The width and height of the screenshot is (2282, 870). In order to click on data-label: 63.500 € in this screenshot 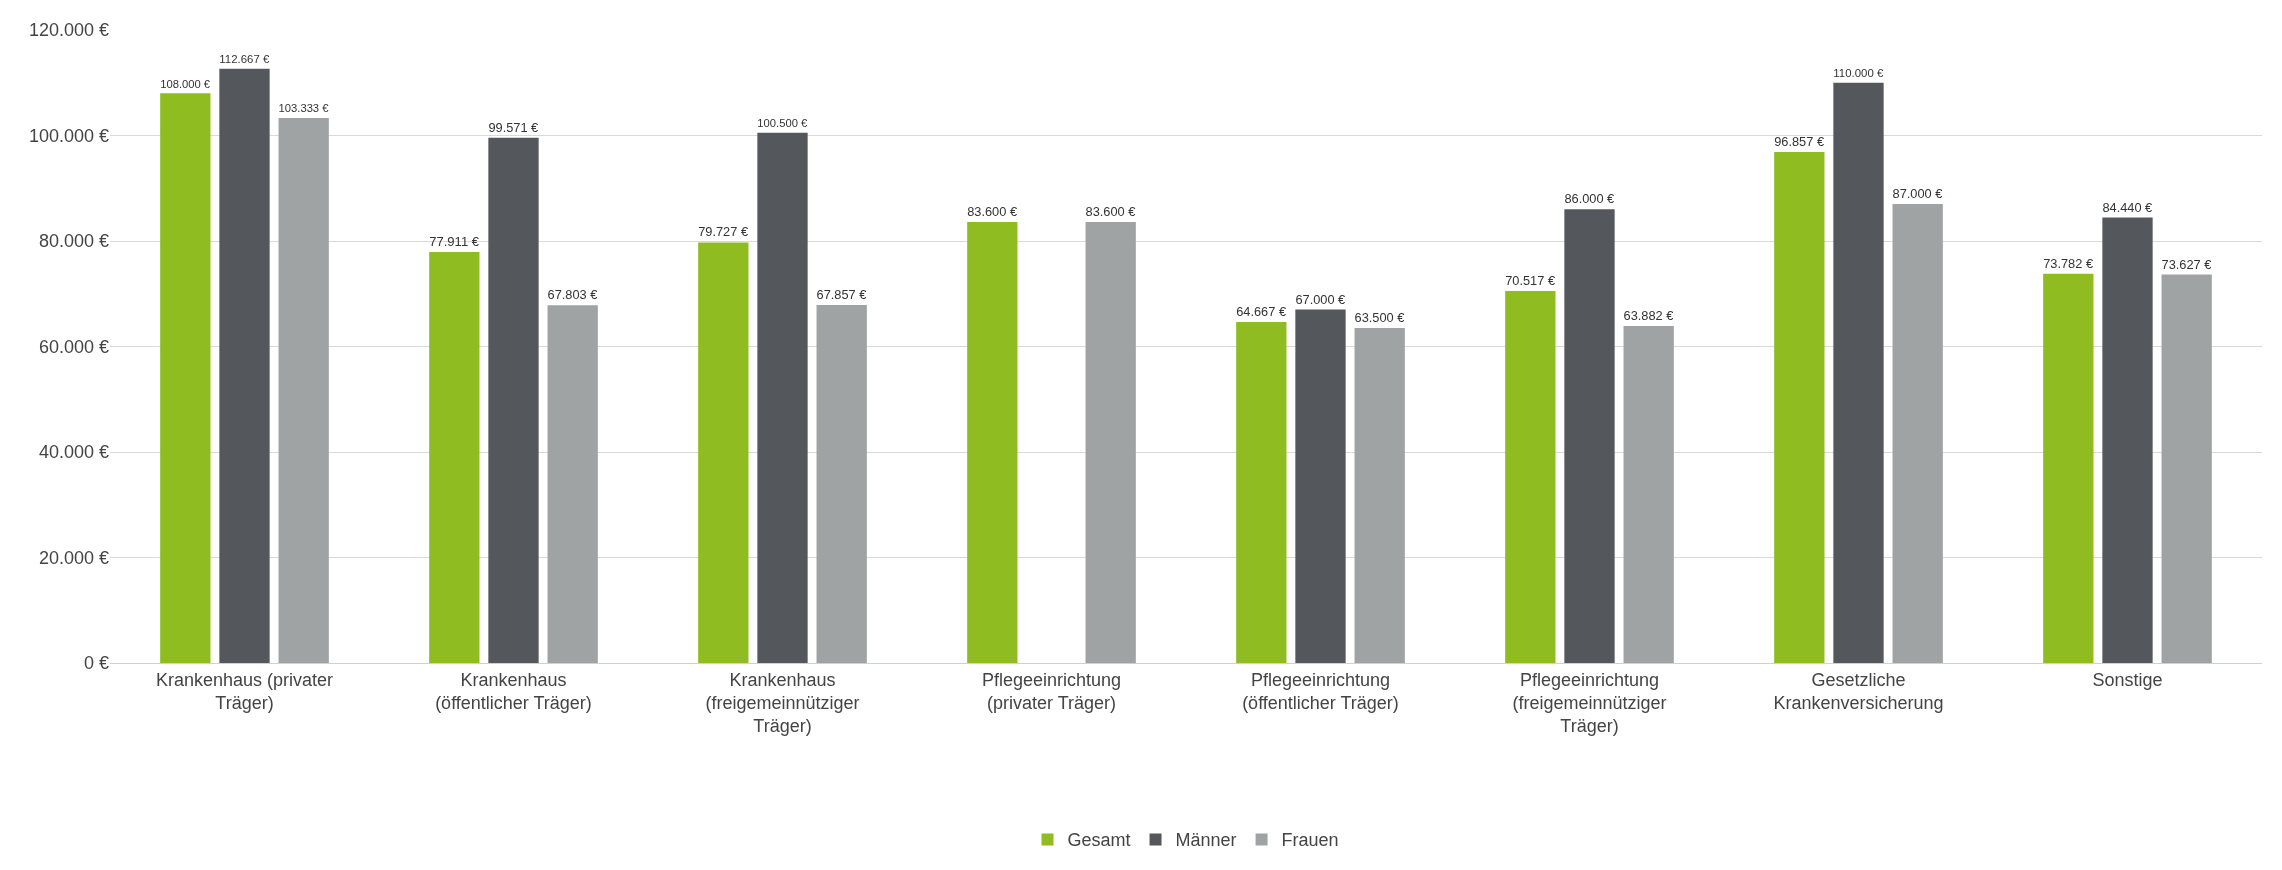, I will do `click(1379, 318)`.